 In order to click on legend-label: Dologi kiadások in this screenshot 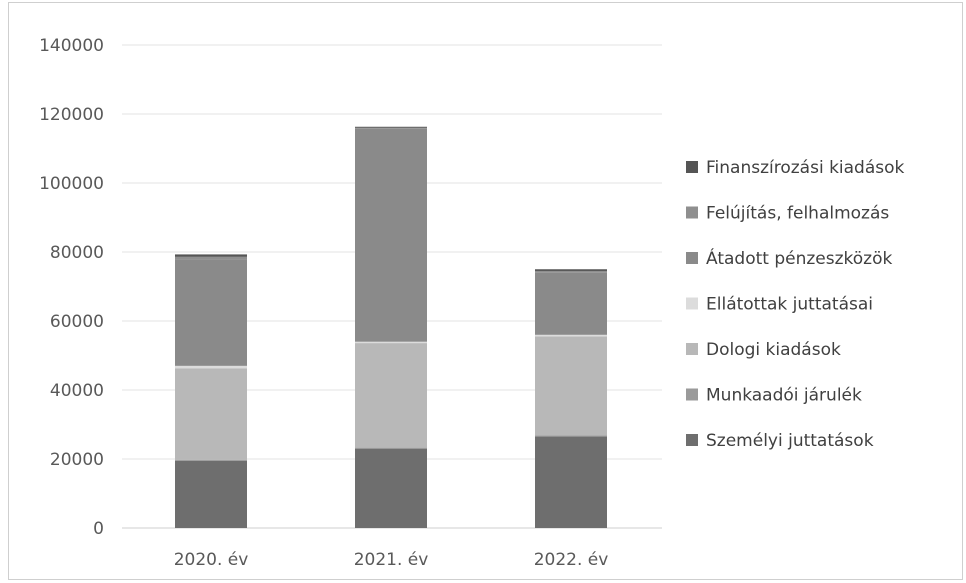, I will do `click(773, 350)`.